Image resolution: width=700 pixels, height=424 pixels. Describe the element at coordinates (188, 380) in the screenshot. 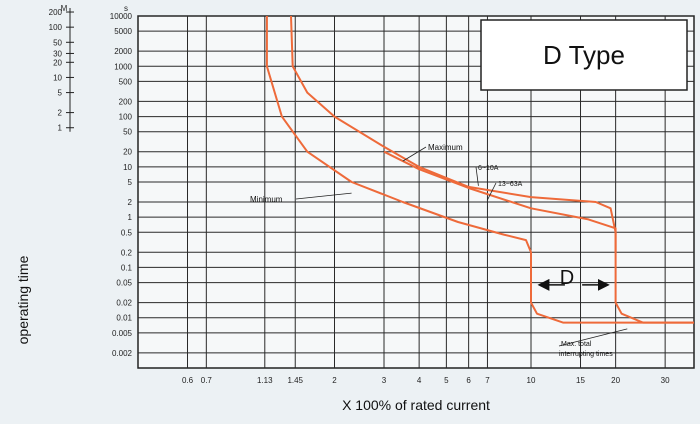

I see `x-tick-label: 0.6` at that location.